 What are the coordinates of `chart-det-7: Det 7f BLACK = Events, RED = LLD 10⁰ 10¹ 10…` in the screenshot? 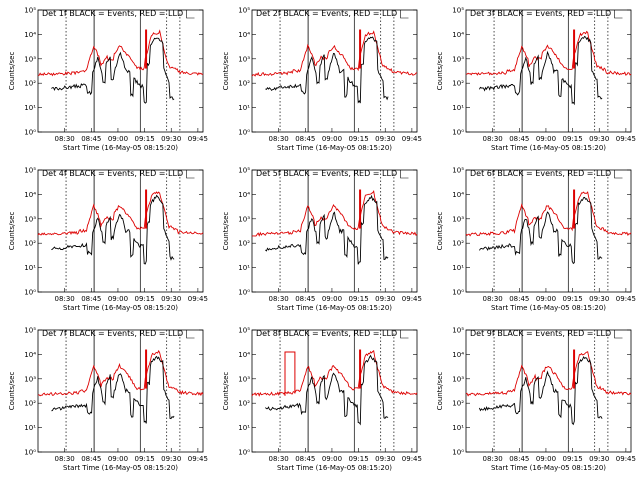 It's located at (108, 400).